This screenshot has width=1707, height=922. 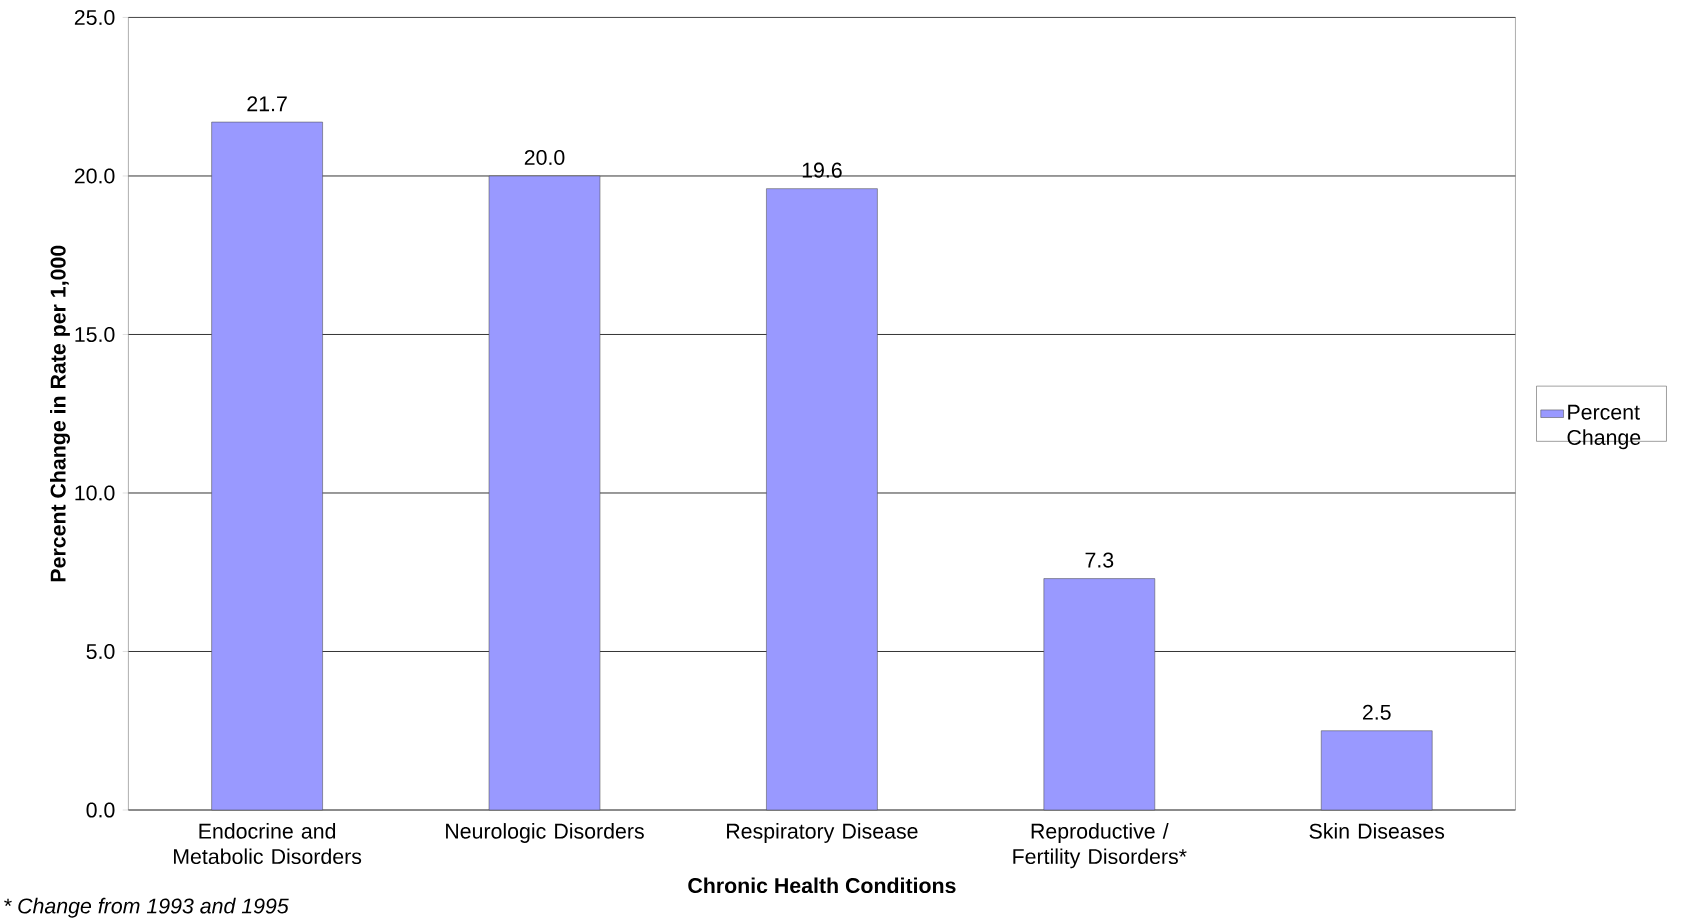 I want to click on y-tick-label: 15.0, so click(x=95, y=334).